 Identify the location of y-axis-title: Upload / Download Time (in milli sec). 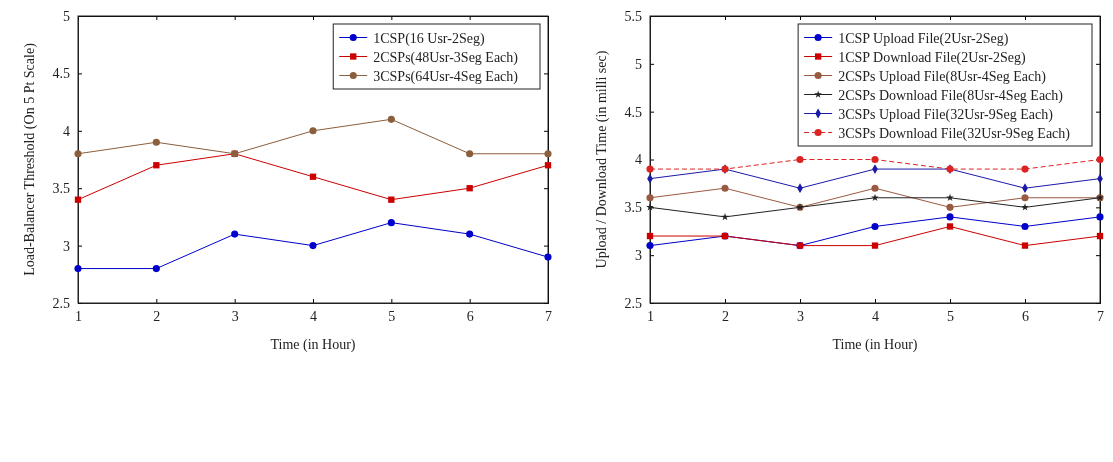
(602, 159).